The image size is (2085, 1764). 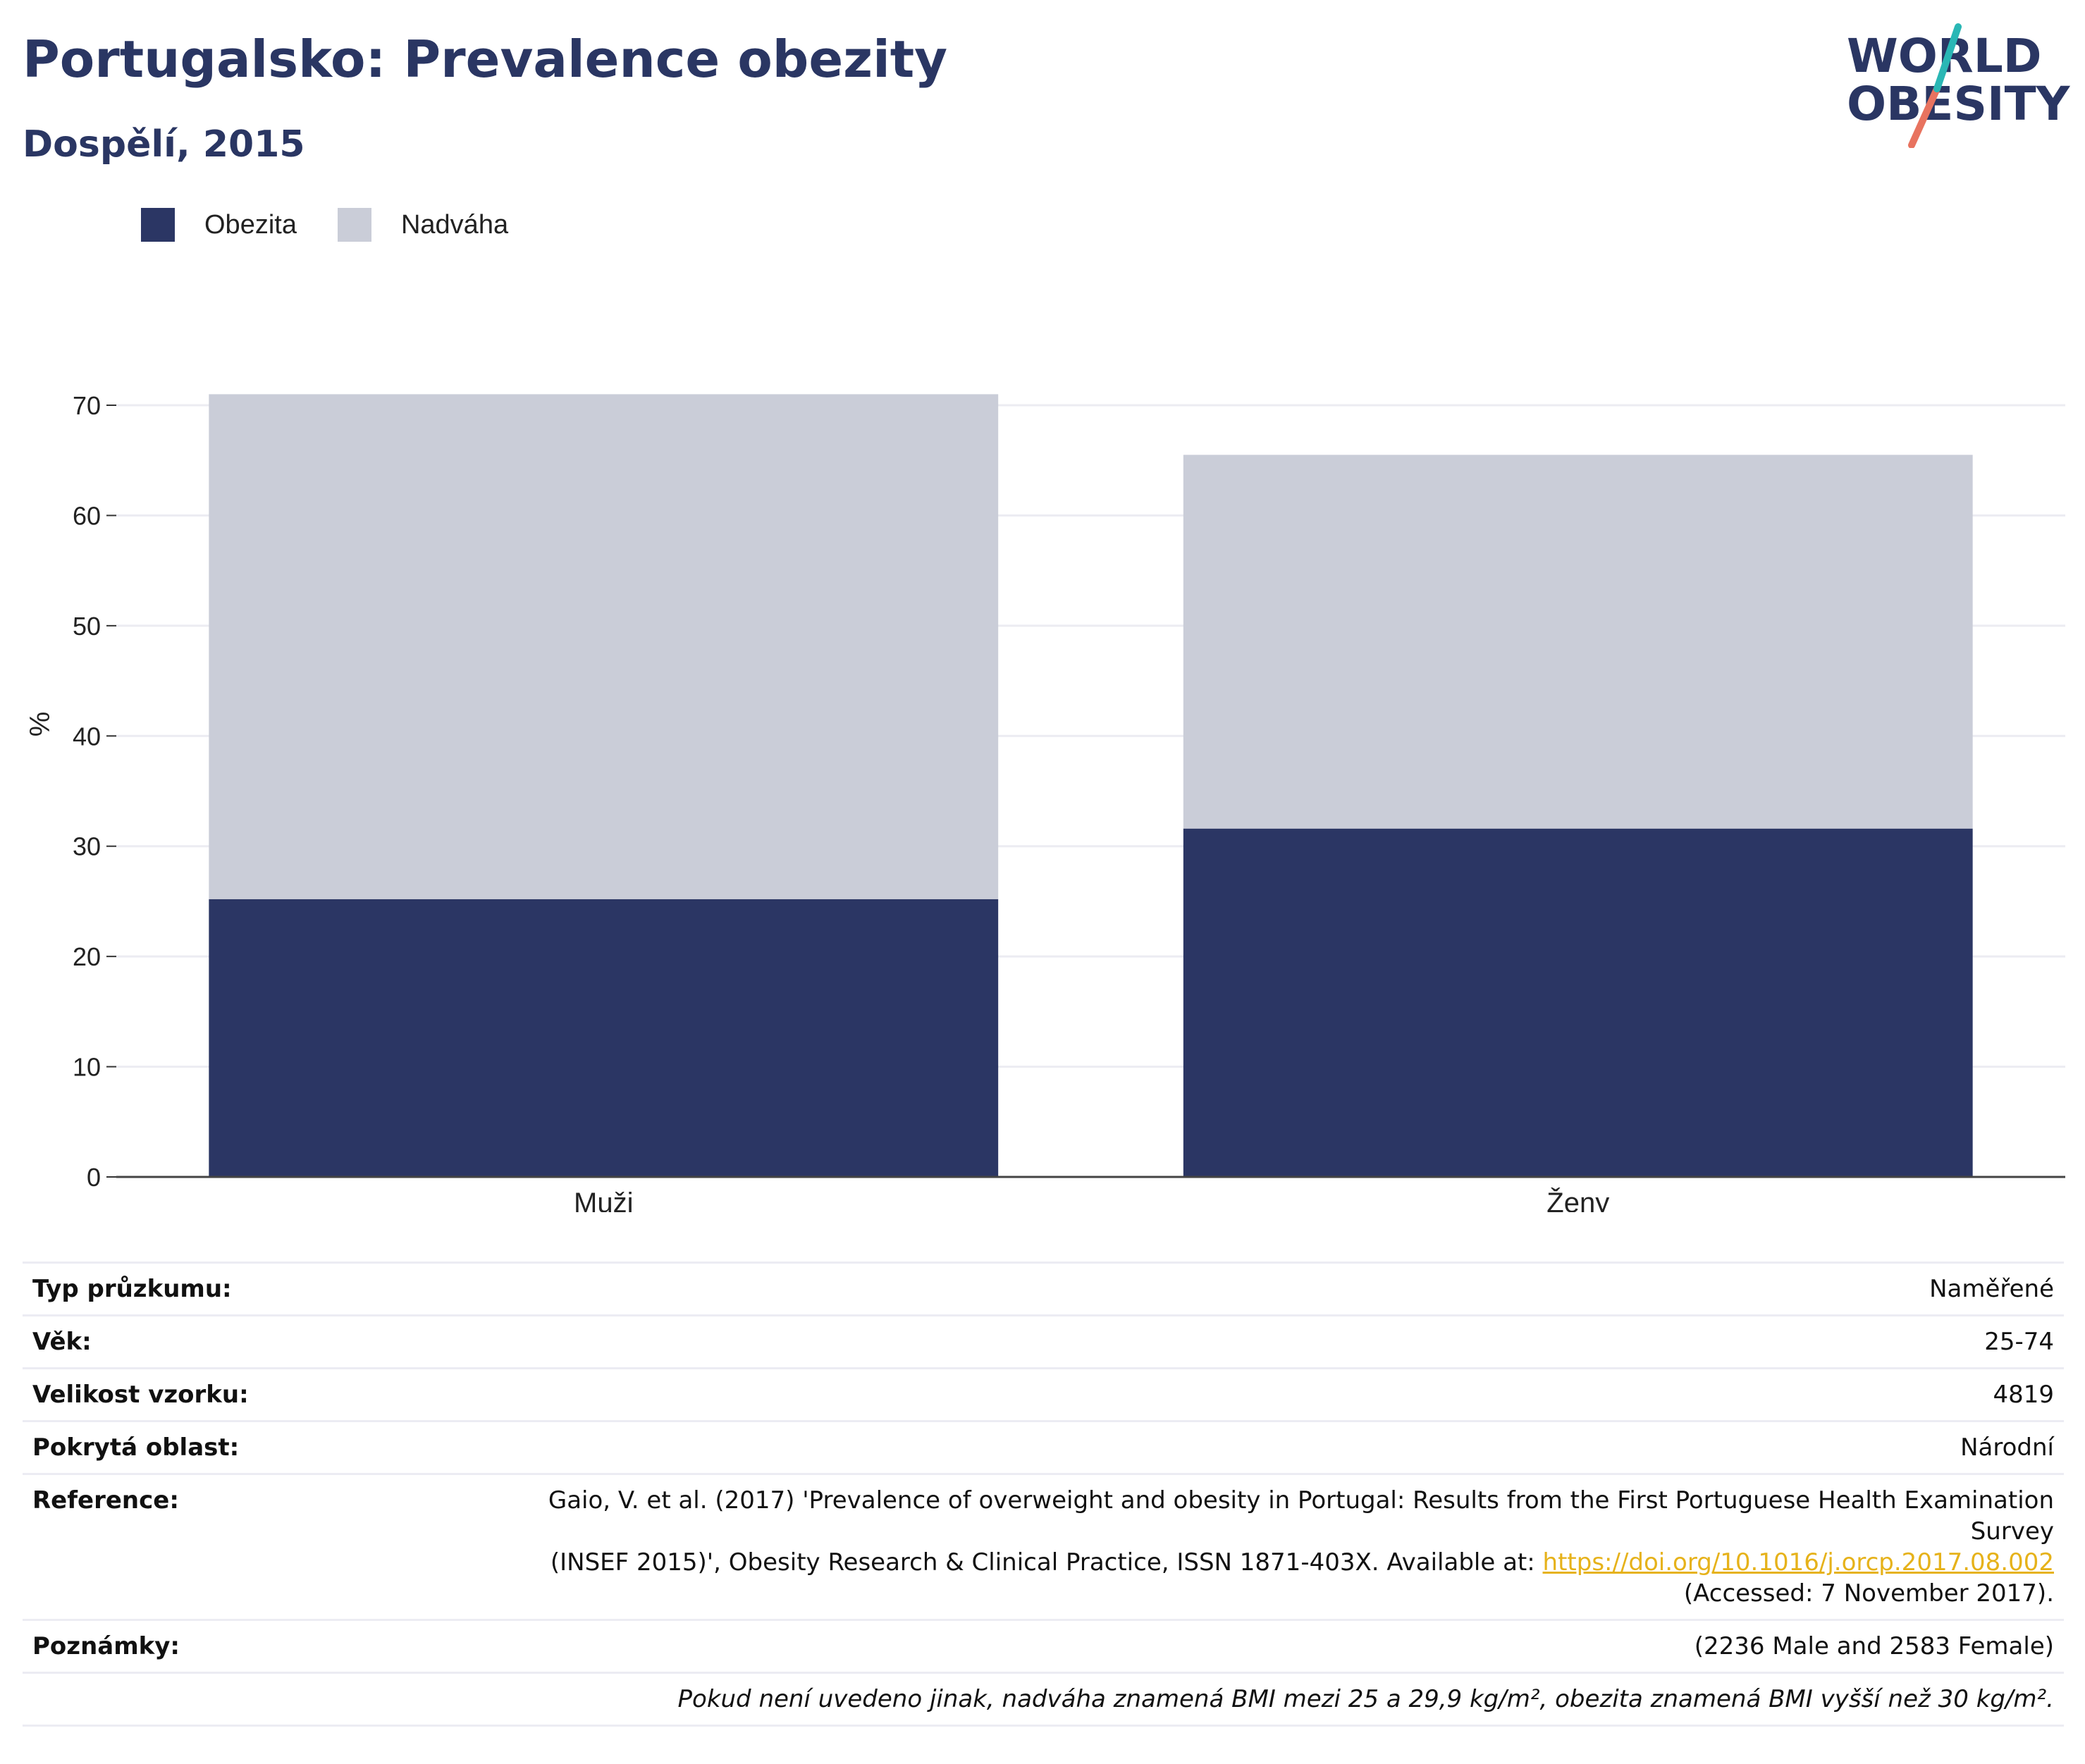 I want to click on notes-key: Poznámky:, so click(x=244, y=1646).